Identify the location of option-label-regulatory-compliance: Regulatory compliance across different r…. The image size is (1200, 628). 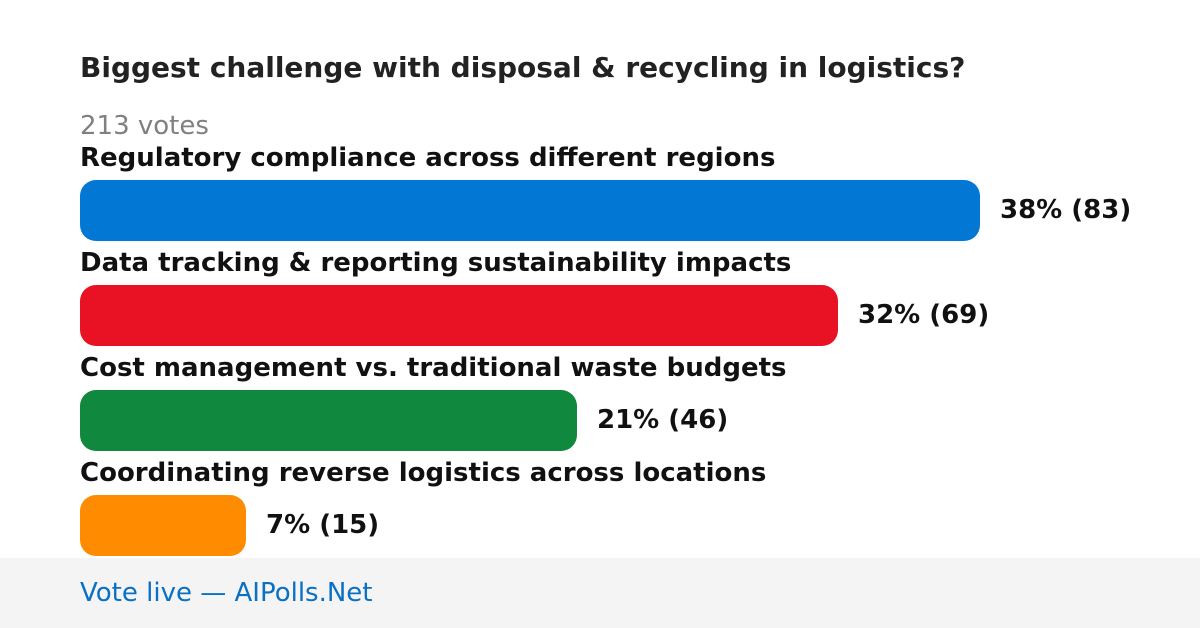
(428, 158).